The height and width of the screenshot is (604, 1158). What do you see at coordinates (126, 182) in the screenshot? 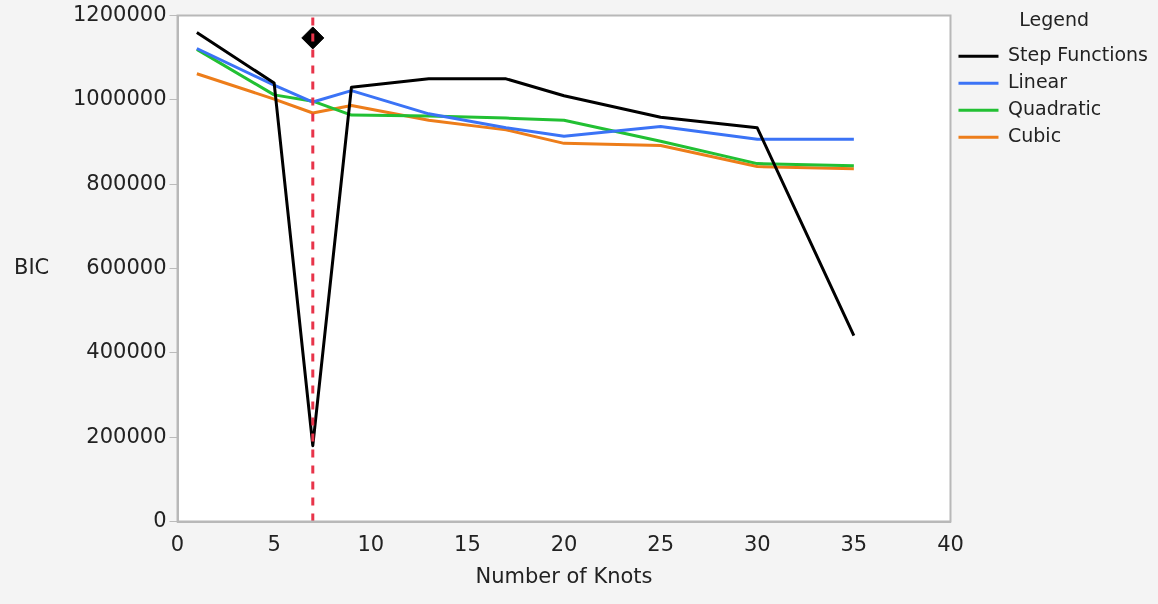
I see `y-tick-label: 800000` at bounding box center [126, 182].